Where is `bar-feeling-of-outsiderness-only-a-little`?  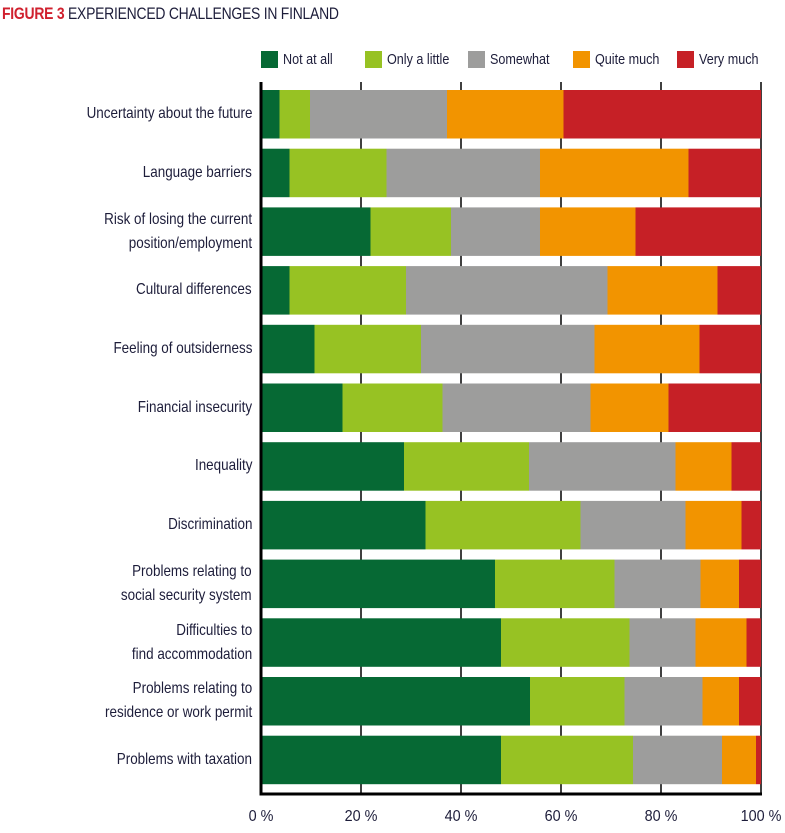
bar-feeling-of-outsiderness-only-a-little is located at coordinates (367, 349).